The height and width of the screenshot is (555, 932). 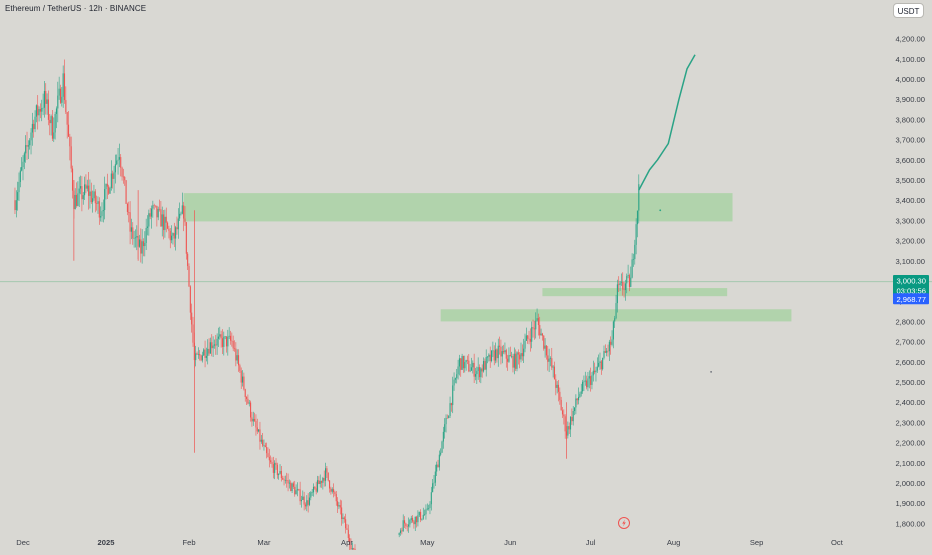 What do you see at coordinates (910, 79) in the screenshot?
I see `price-tick-label: 4,000.00` at bounding box center [910, 79].